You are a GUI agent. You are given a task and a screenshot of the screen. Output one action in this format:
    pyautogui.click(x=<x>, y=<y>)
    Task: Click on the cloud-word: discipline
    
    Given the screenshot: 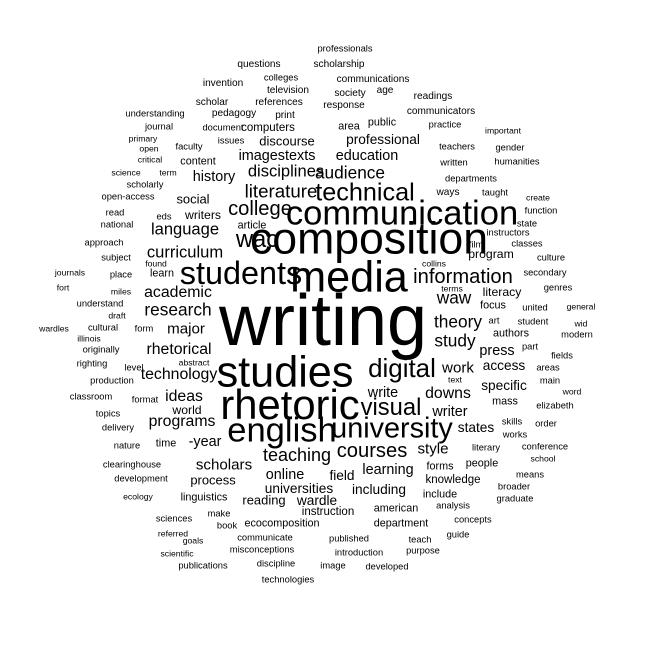 What is the action you would take?
    pyautogui.click(x=276, y=563)
    